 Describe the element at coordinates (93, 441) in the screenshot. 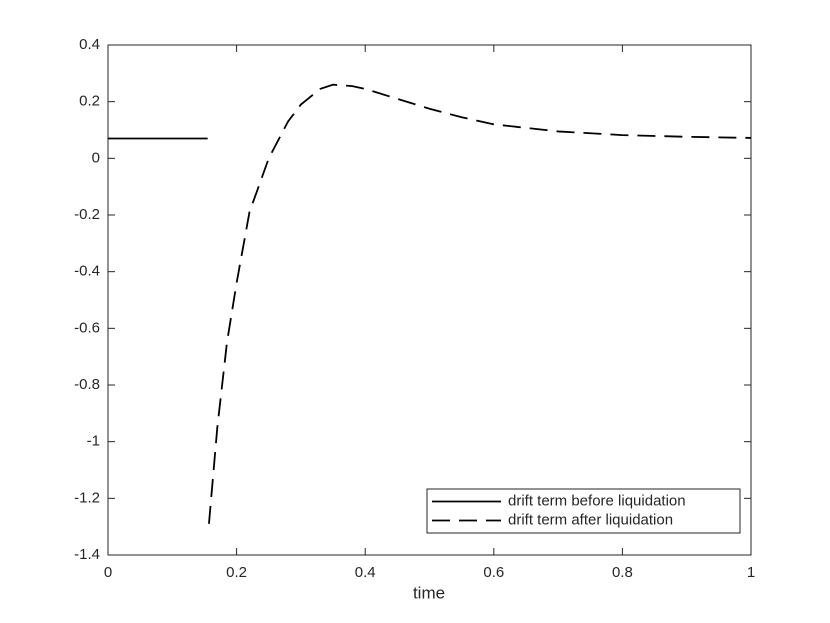

I see `y-tick-label: -1` at that location.